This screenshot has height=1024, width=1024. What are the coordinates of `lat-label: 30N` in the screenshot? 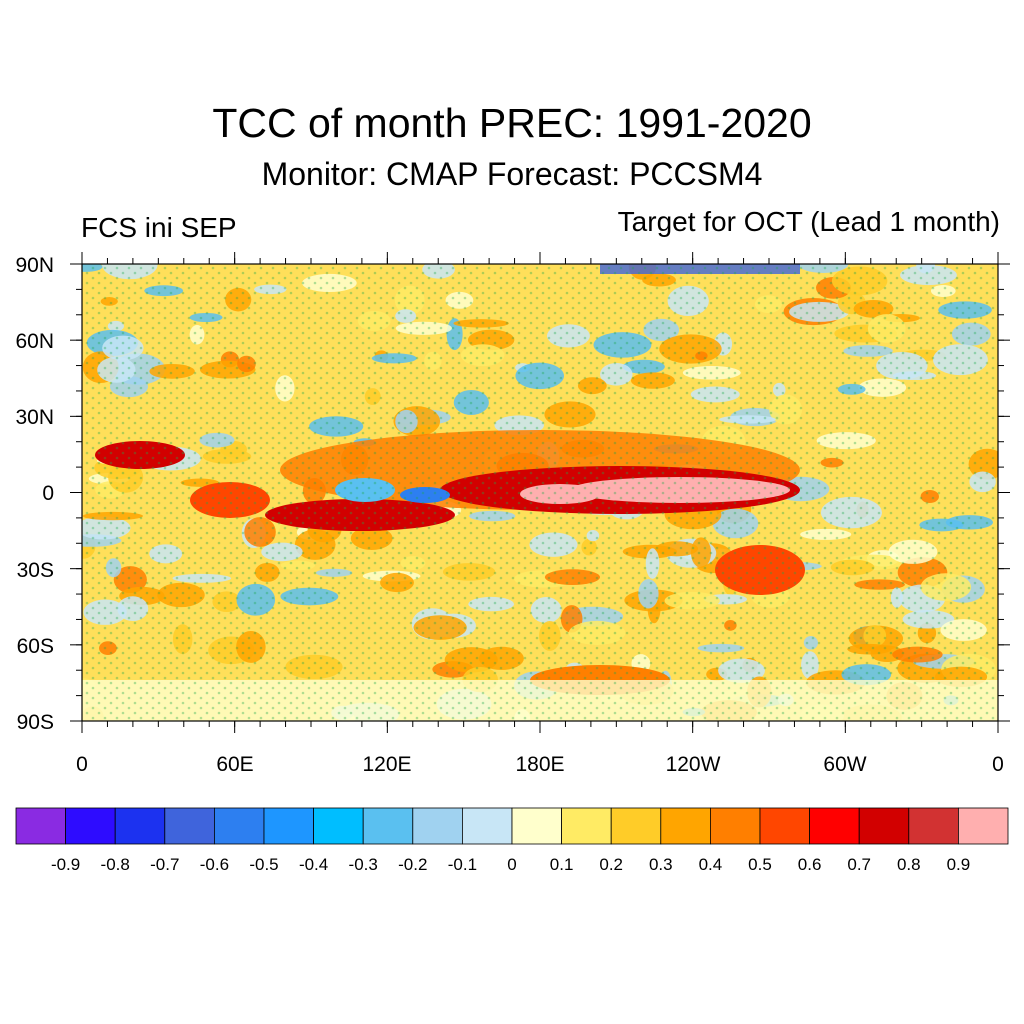 It's located at (34, 417).